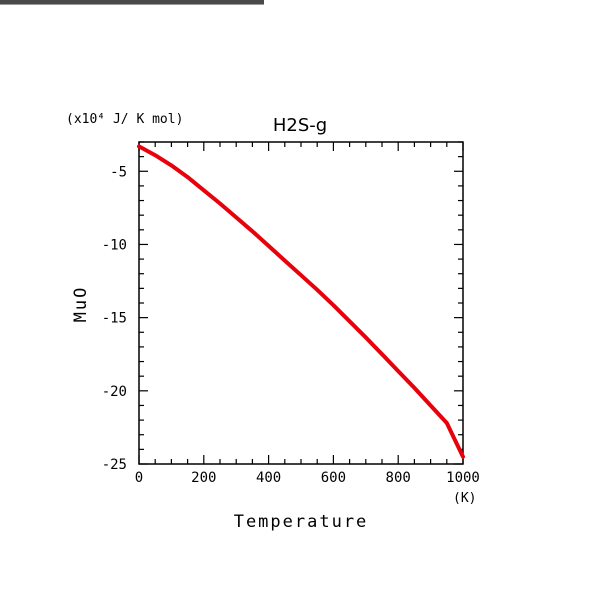 The image size is (604, 604). Describe the element at coordinates (114, 245) in the screenshot. I see `y-tick-label: -10` at that location.